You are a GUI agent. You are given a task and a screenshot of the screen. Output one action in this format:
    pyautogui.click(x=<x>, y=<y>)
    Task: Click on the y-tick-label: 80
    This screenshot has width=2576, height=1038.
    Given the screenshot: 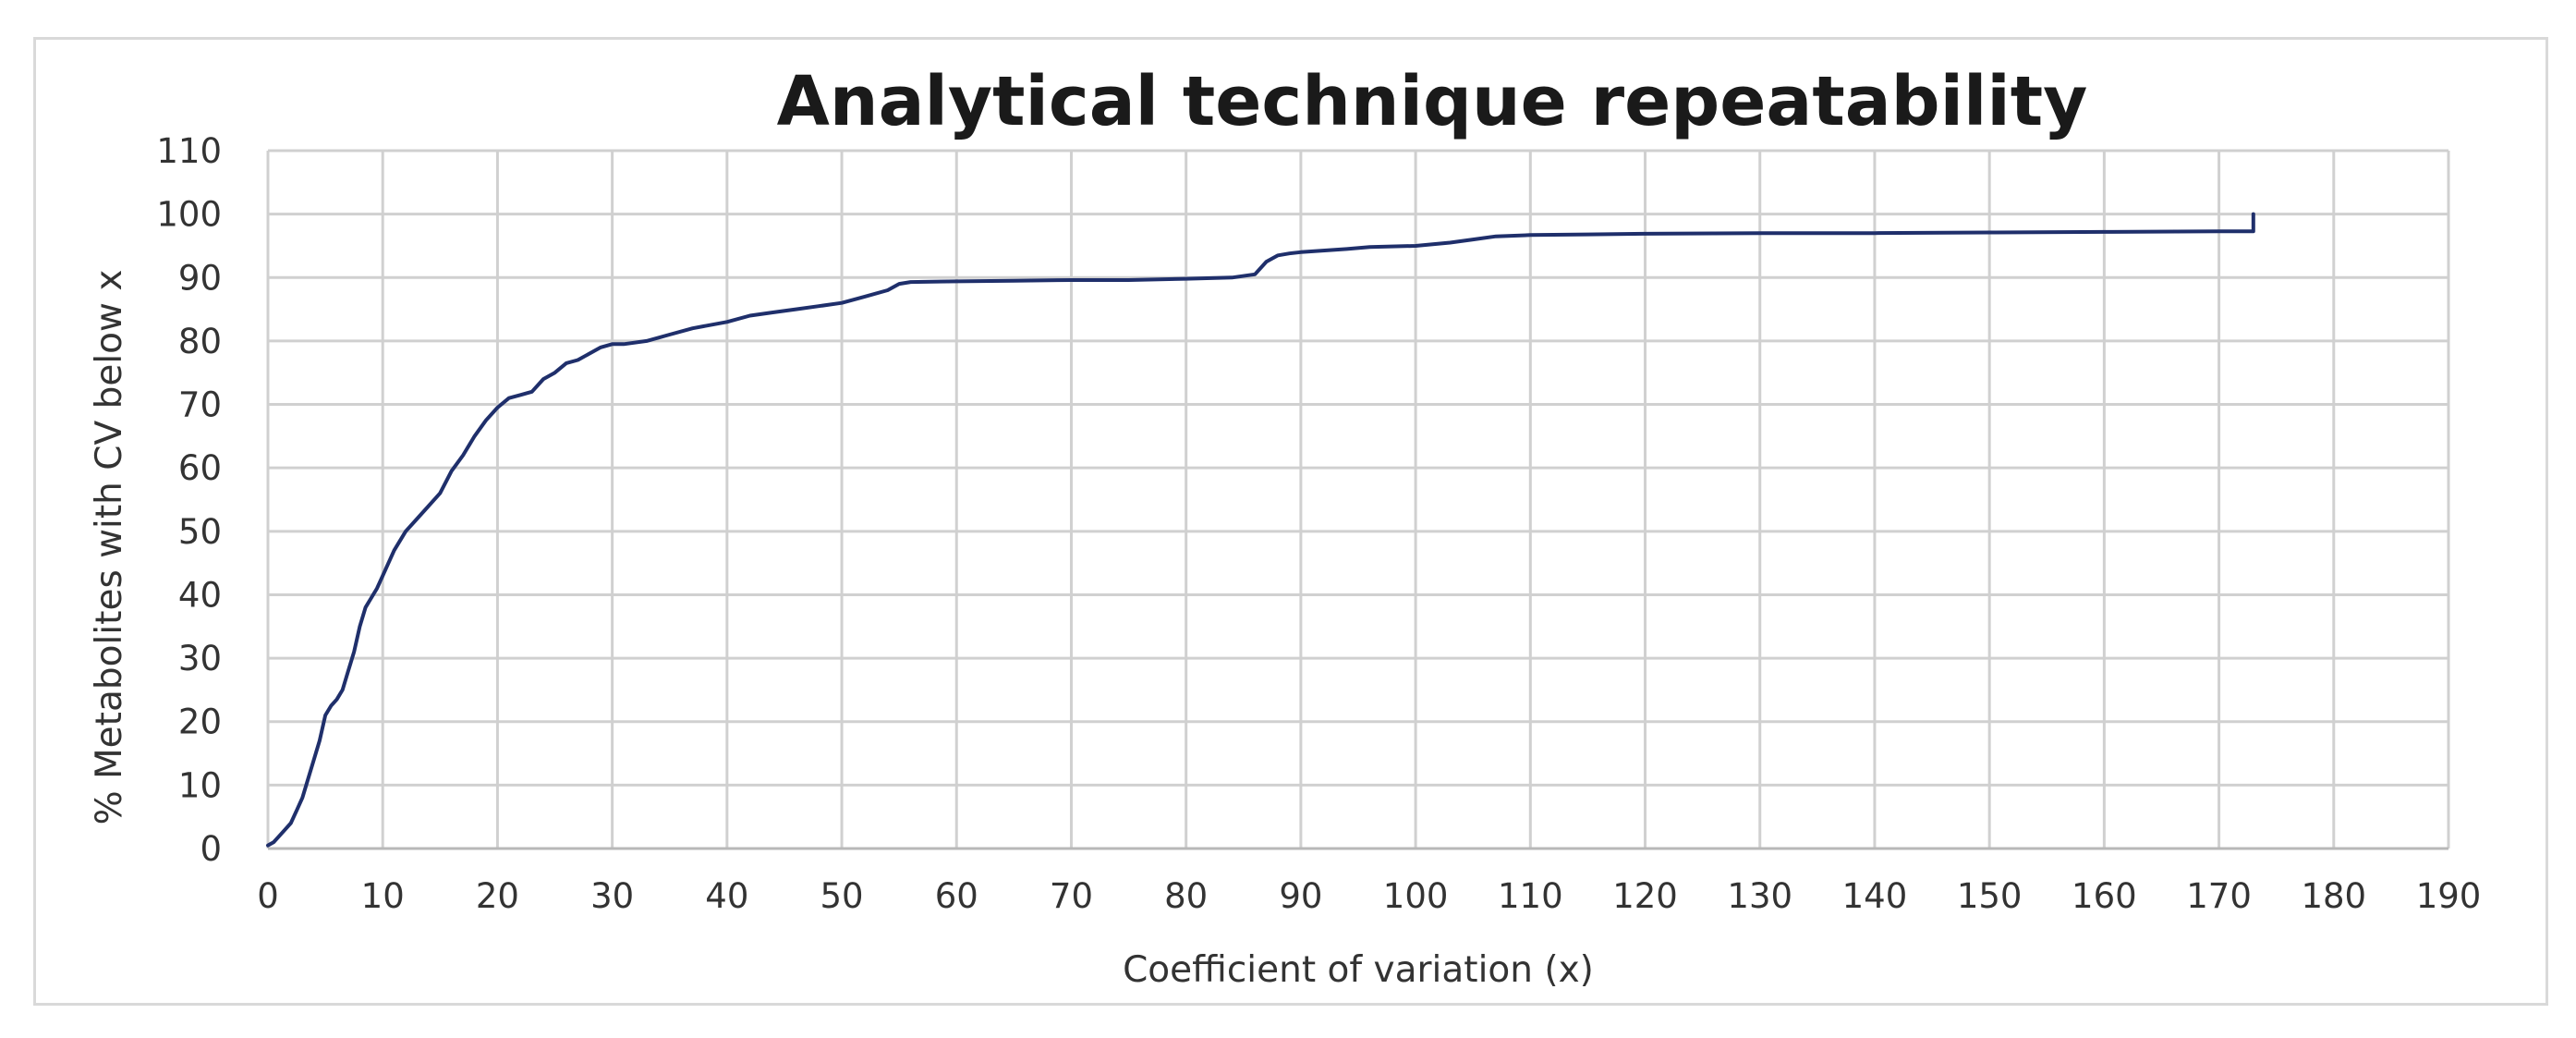 What is the action you would take?
    pyautogui.click(x=200, y=341)
    